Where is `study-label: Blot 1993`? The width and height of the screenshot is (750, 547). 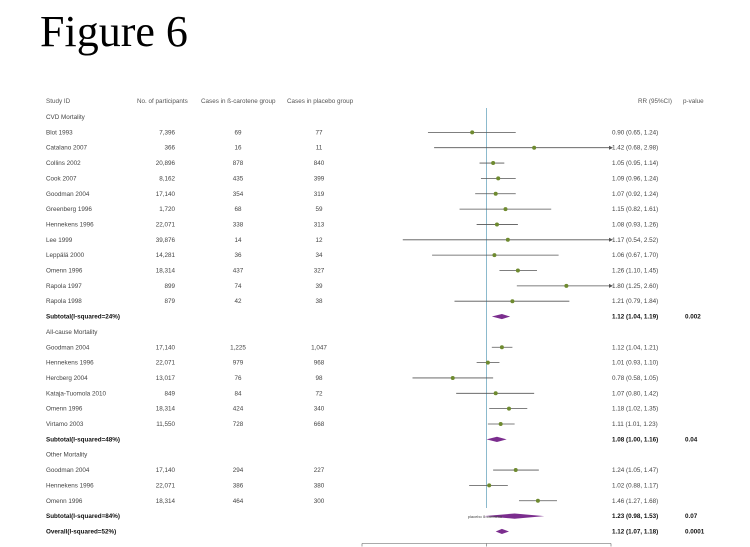
study-label: Blot 1993 is located at coordinates (59, 132).